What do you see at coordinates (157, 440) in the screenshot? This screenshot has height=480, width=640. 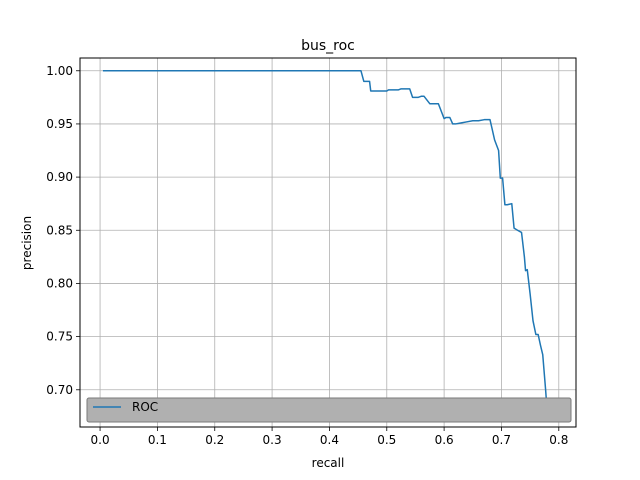 I see `x-tick-label: 0.1` at bounding box center [157, 440].